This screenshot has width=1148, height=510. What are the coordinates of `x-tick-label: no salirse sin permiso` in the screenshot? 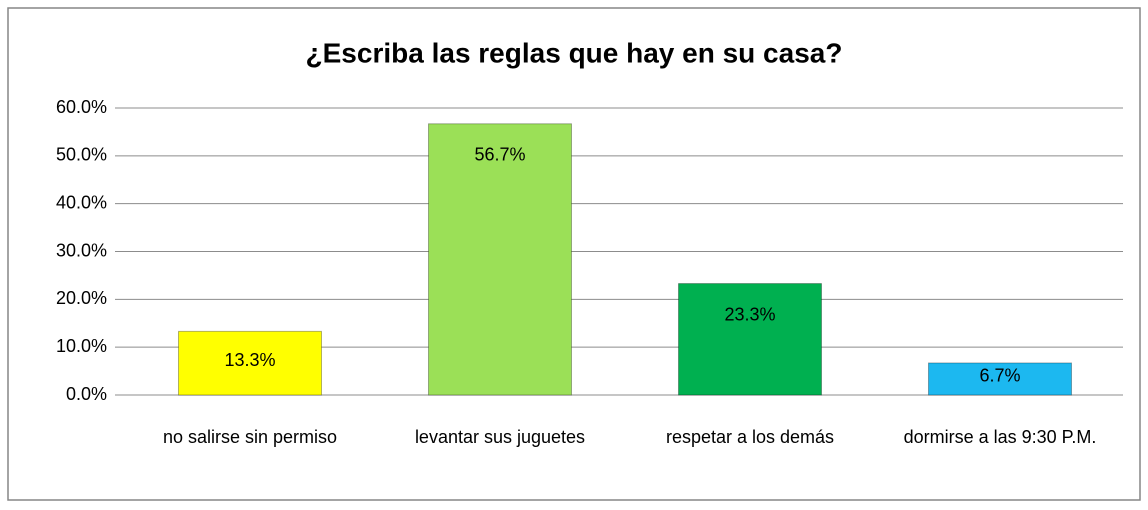 It's located at (250, 437).